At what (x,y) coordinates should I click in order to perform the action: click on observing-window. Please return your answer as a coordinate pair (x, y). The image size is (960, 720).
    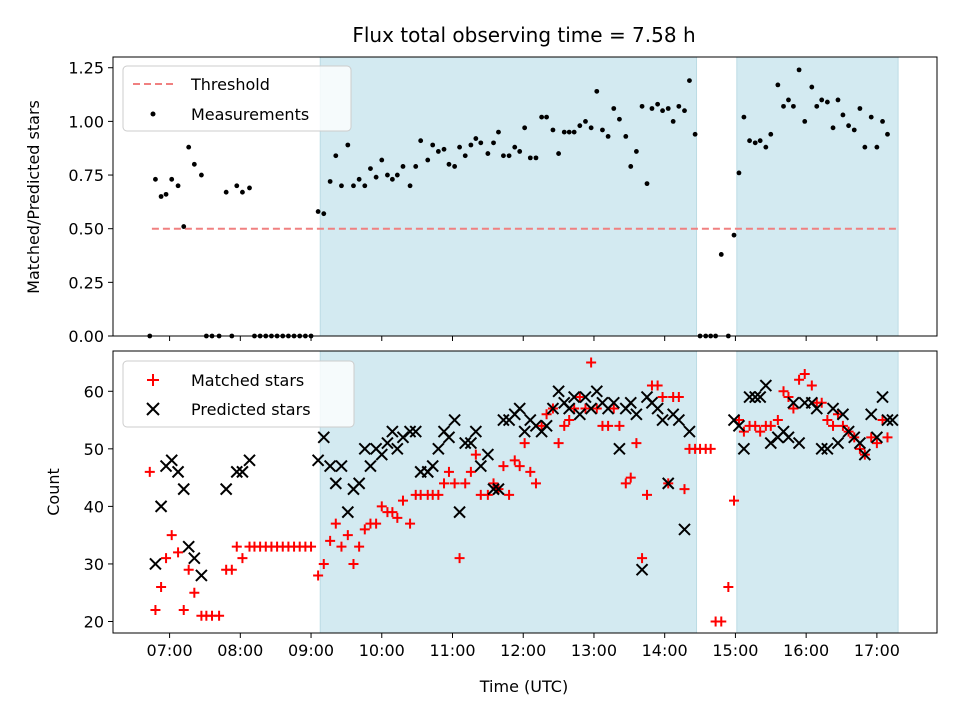
    Looking at the image, I should click on (817, 196).